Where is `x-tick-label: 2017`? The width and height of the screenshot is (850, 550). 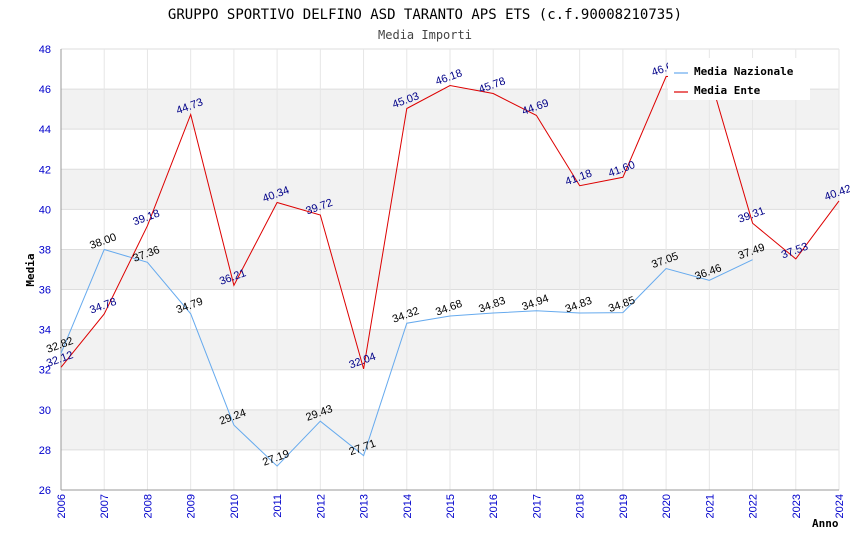
x-tick-label: 2017 is located at coordinates (537, 506).